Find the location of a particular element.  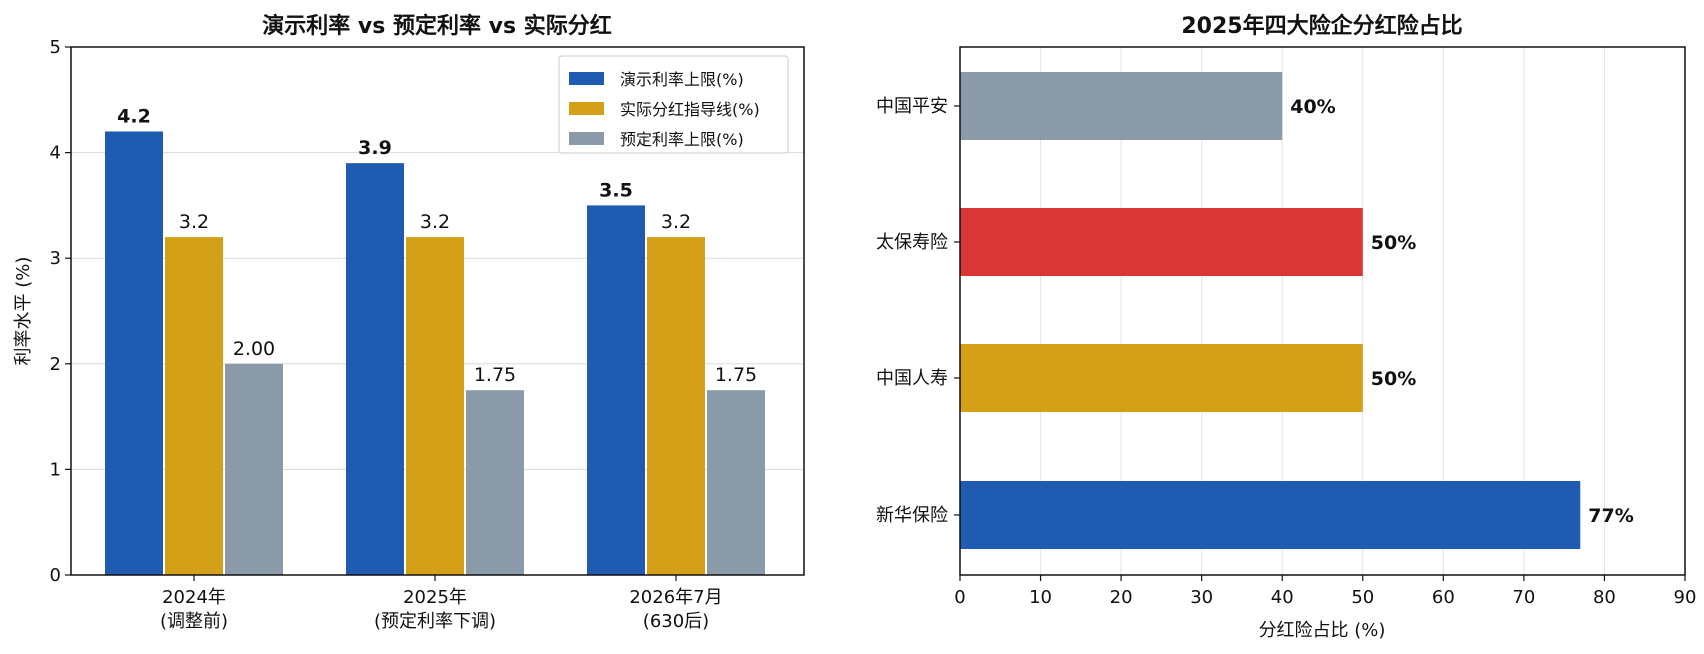

left-y-tick-label: 3 is located at coordinates (55, 258).